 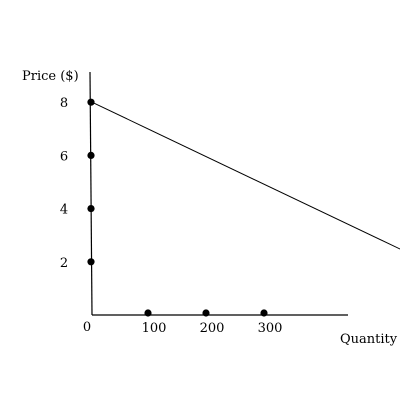 I want to click on y-tick-label: 8, so click(x=64, y=103).